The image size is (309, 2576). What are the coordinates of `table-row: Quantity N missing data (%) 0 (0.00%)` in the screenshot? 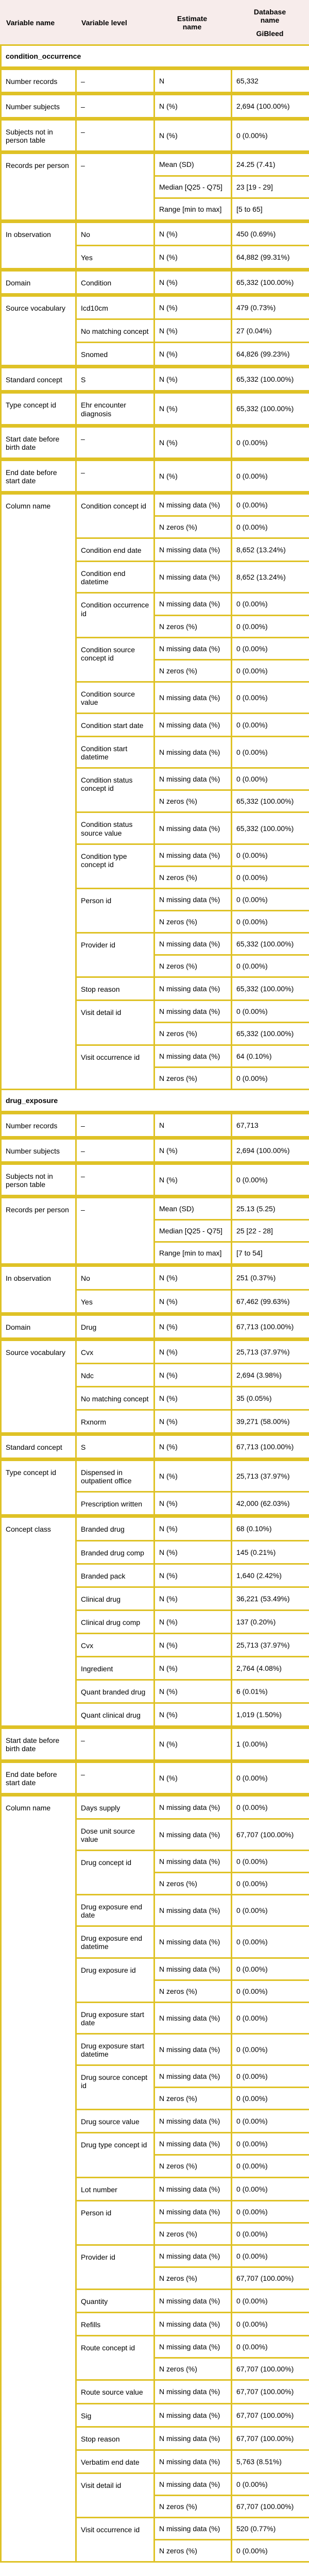 It's located at (155, 2301).